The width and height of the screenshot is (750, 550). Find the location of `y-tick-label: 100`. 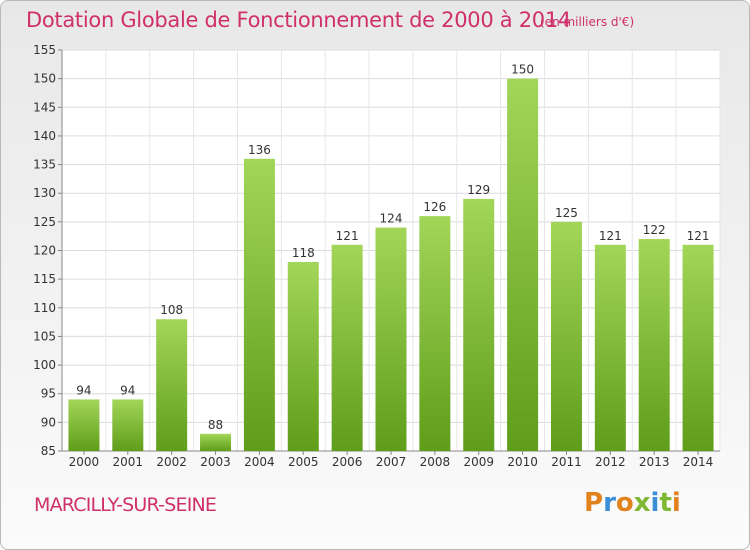

y-tick-label: 100 is located at coordinates (44, 365).